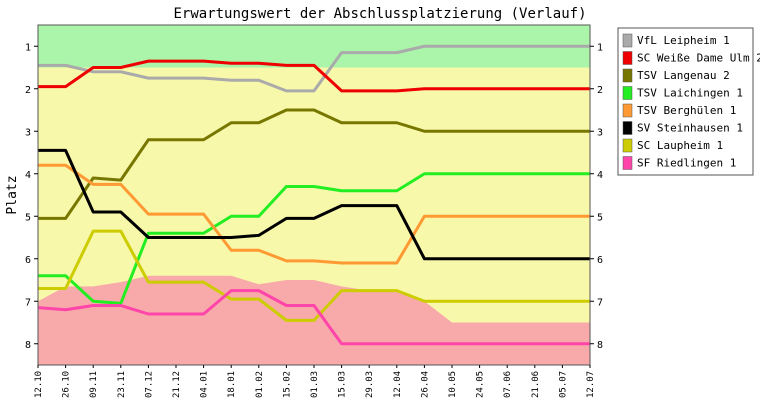 This screenshot has height=400, width=760. I want to click on x-tick-label: 15.02, so click(287, 384).